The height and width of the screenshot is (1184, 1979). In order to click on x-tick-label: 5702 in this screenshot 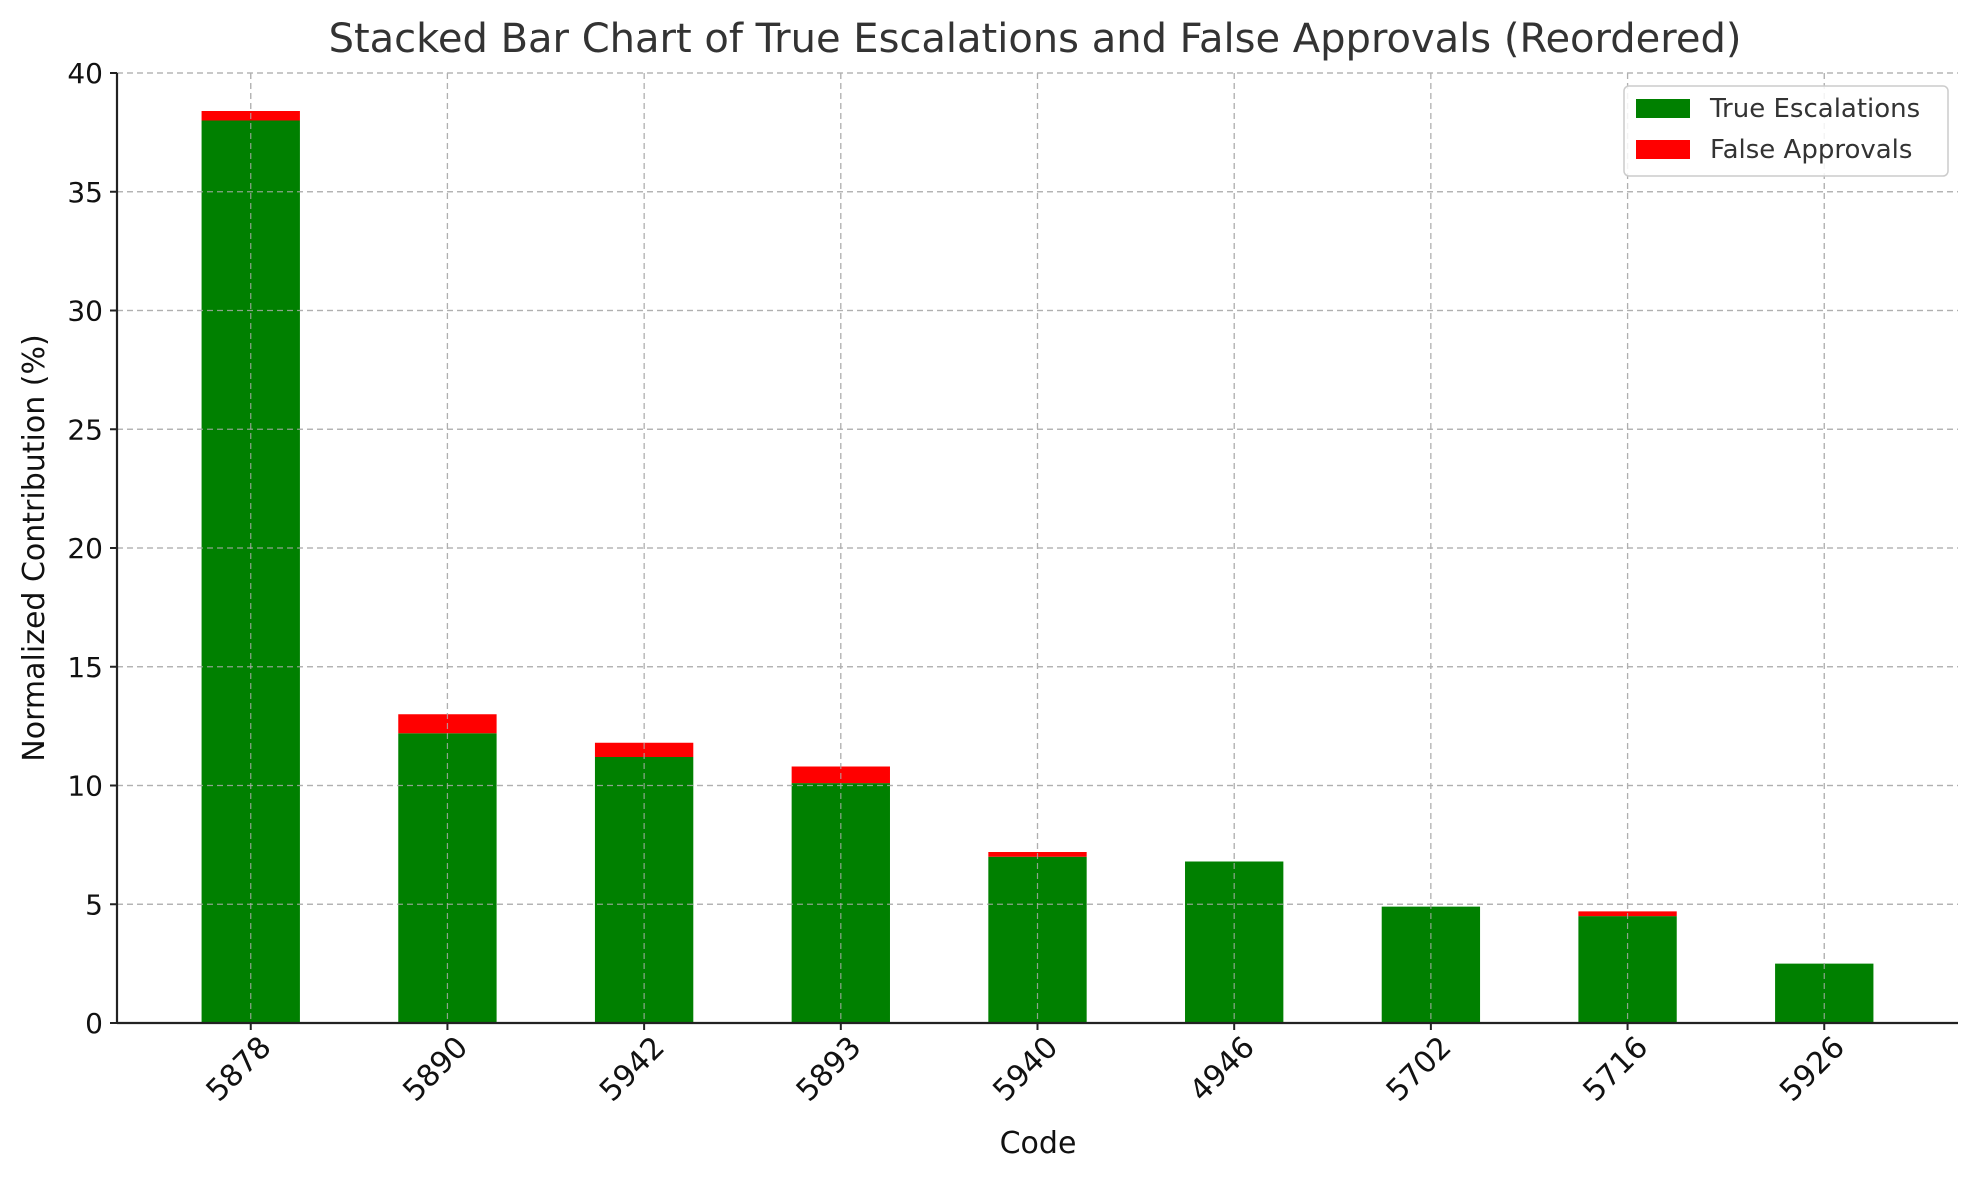, I will do `click(1419, 1069)`.